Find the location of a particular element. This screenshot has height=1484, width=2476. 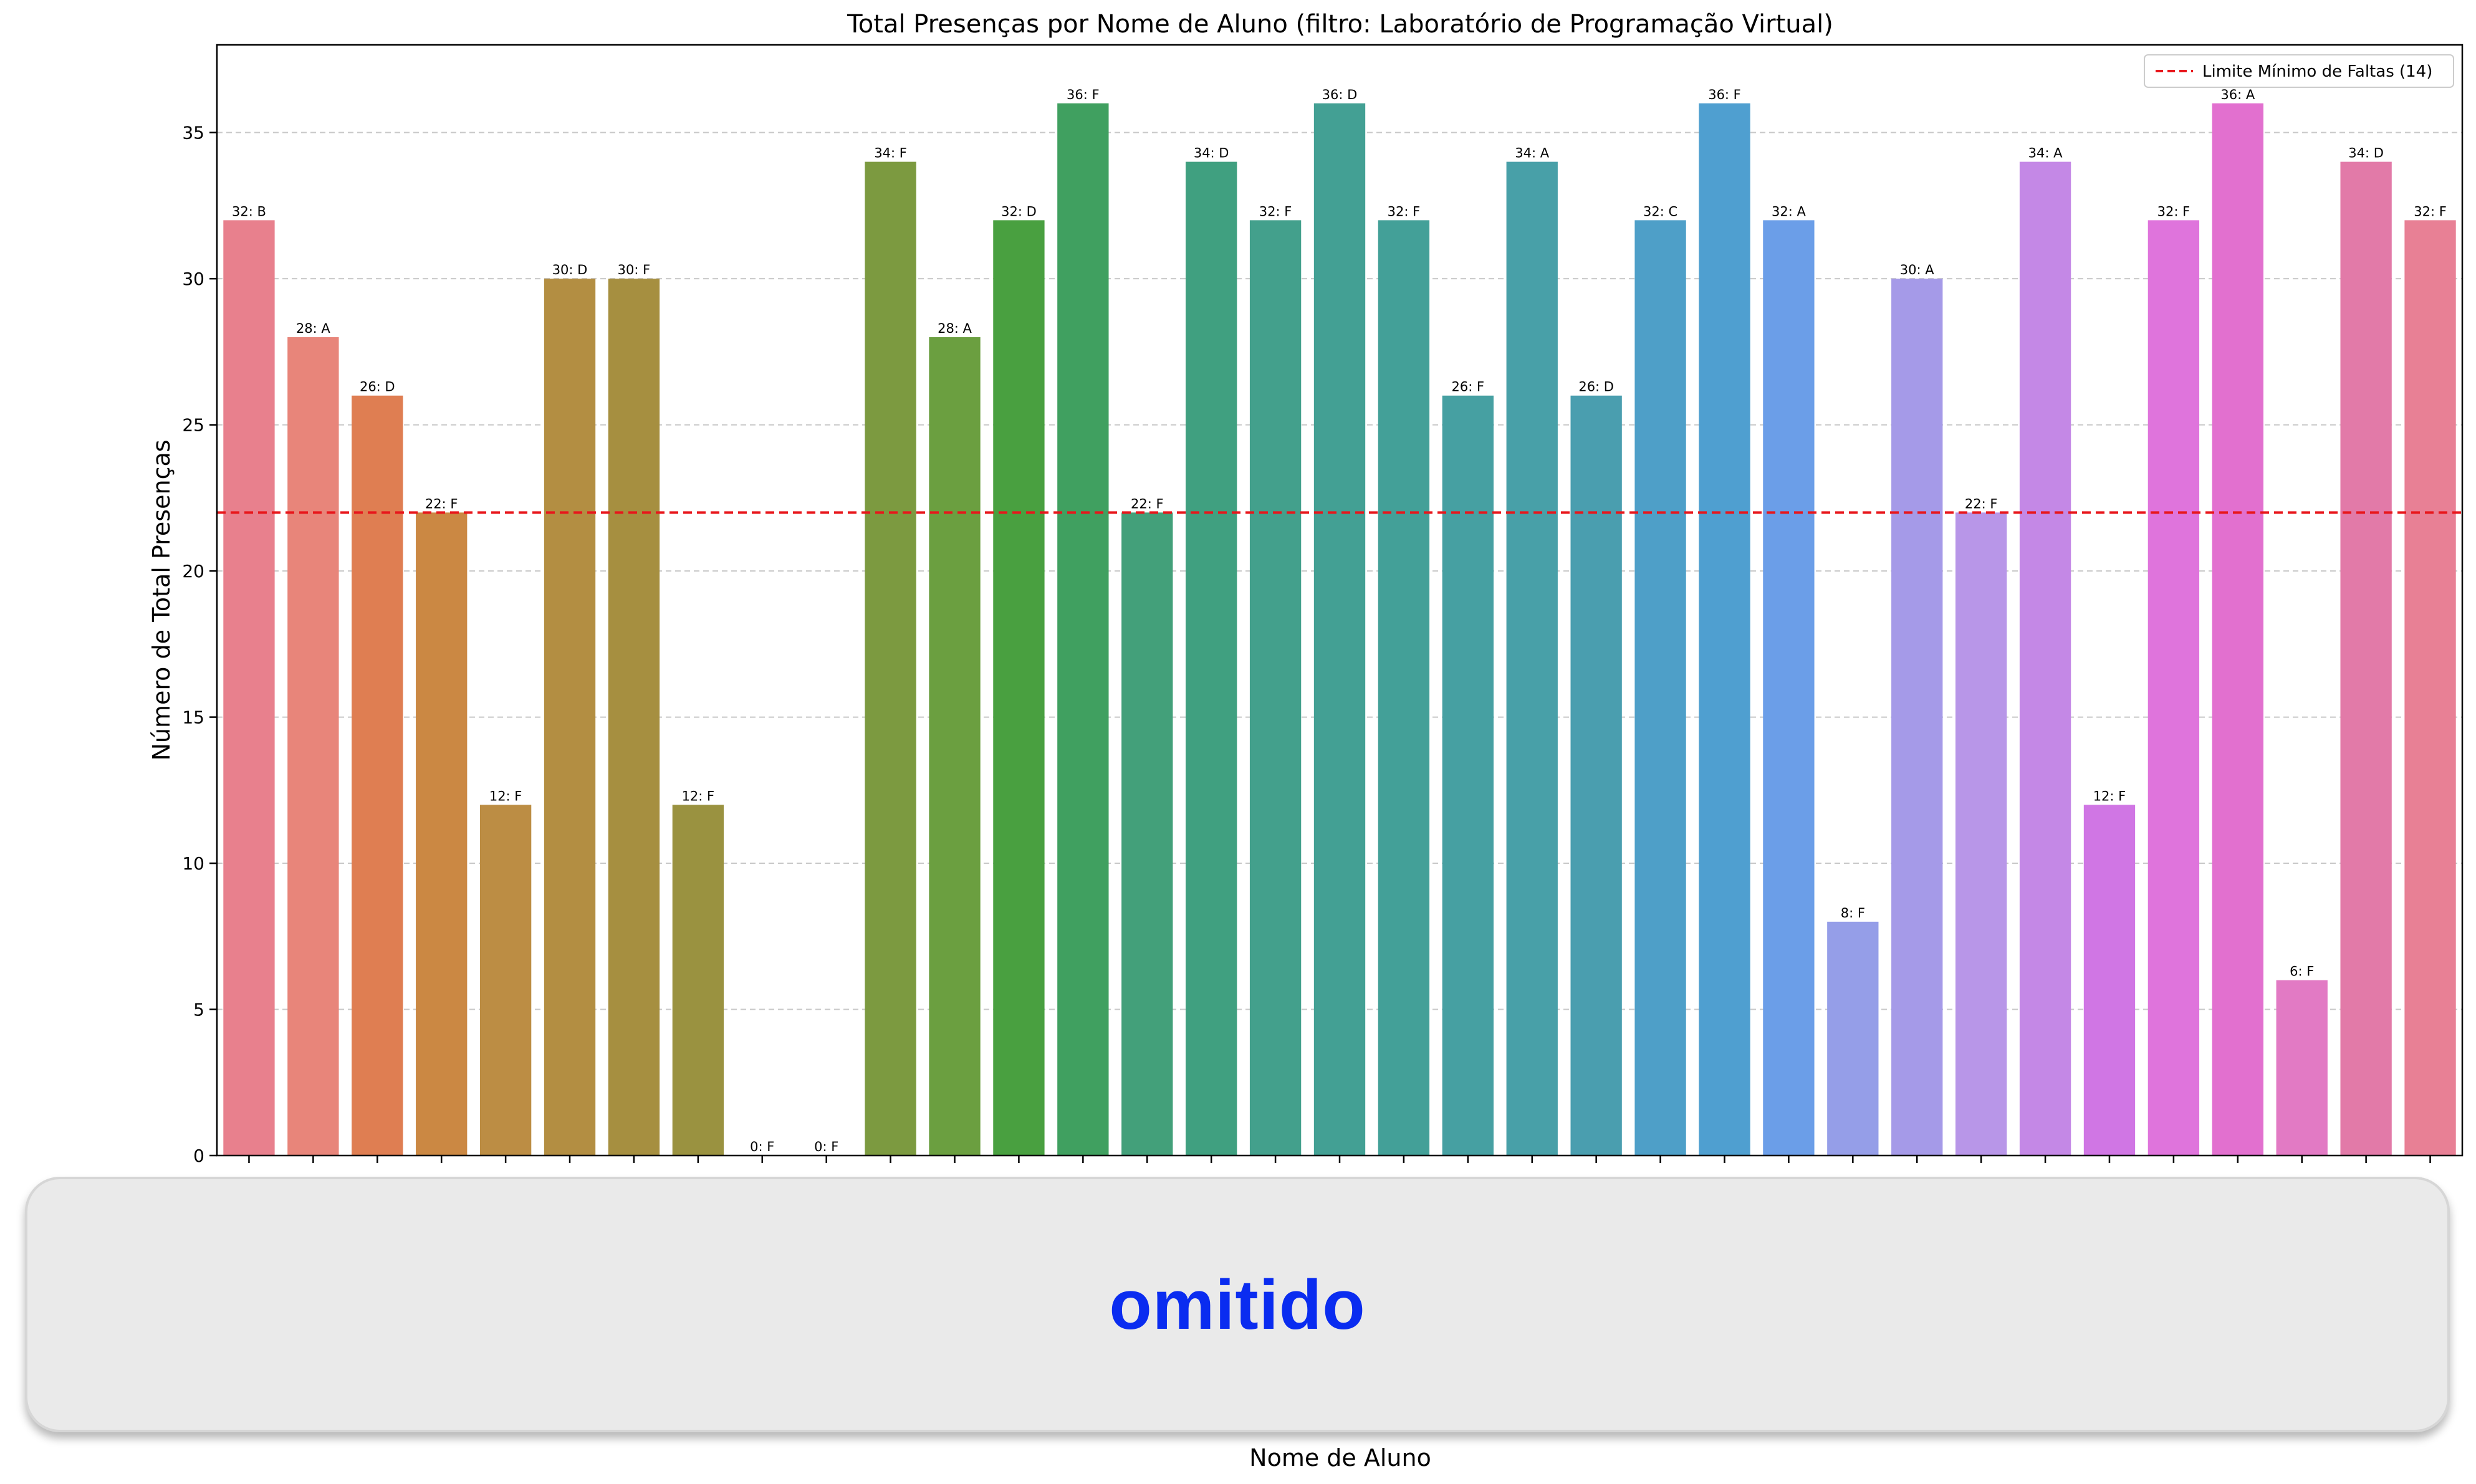

y-tick-label: 5 is located at coordinates (198, 1010).